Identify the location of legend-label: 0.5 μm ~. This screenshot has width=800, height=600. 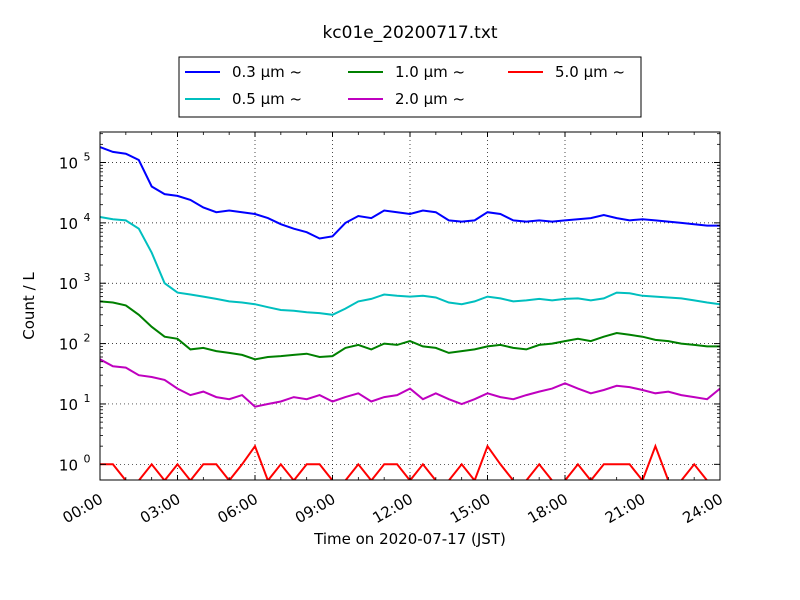
(267, 99).